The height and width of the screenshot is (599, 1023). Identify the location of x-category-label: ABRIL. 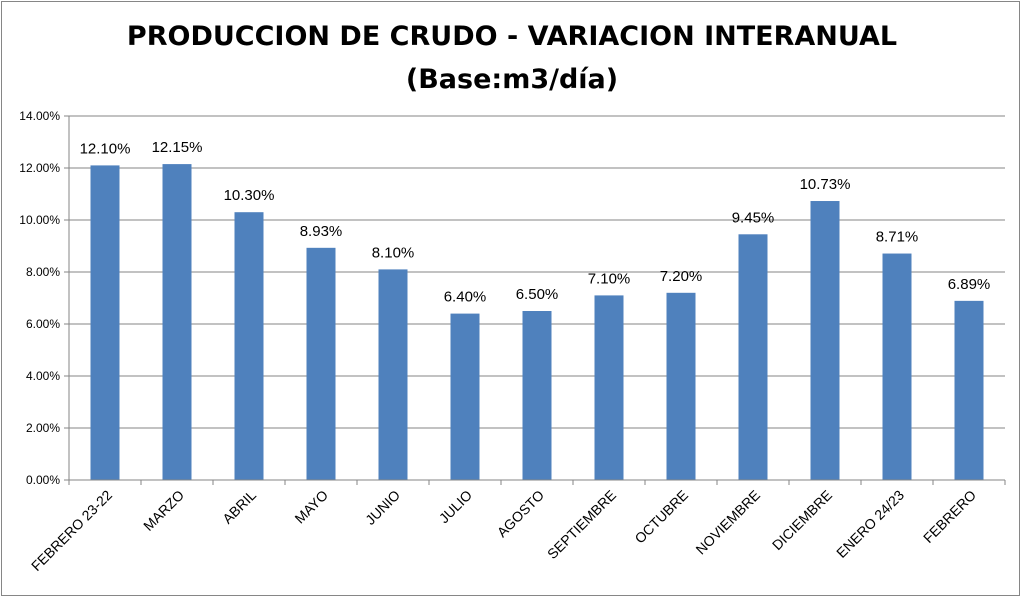
(239, 507).